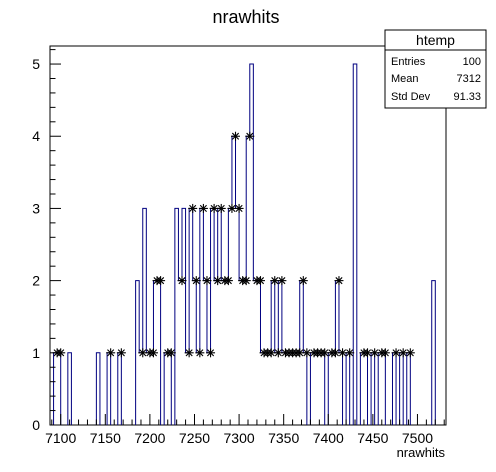  Describe the element at coordinates (36, 136) in the screenshot. I see `y-tick-label: 4` at that location.